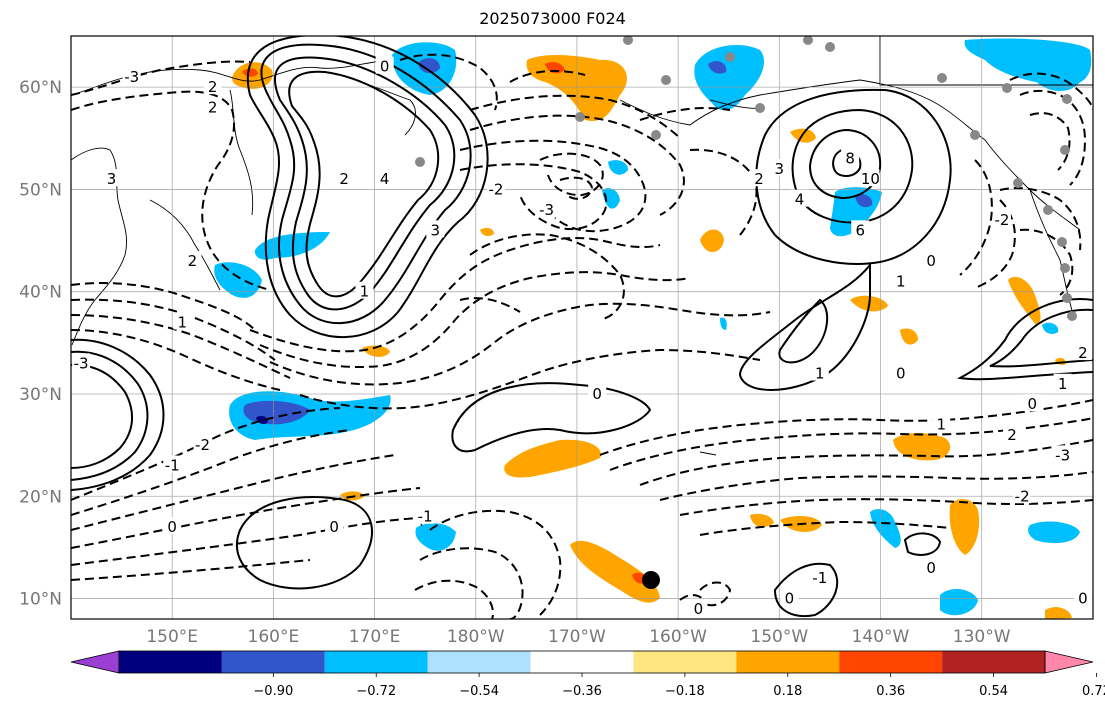  I want to click on colorbar-tick-label: −0.72, so click(376, 691).